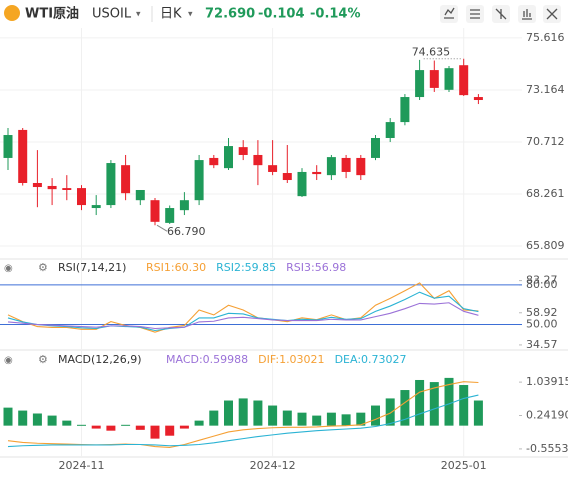  Describe the element at coordinates (162, 228) in the screenshot. I see `annotation-leader` at that location.